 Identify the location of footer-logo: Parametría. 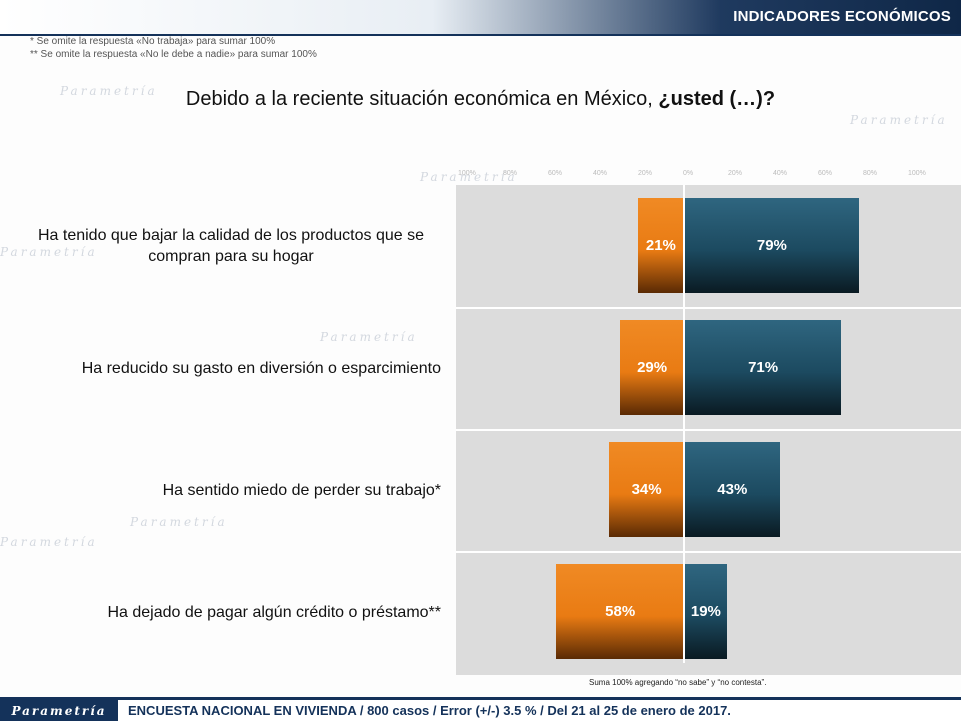
(59, 710).